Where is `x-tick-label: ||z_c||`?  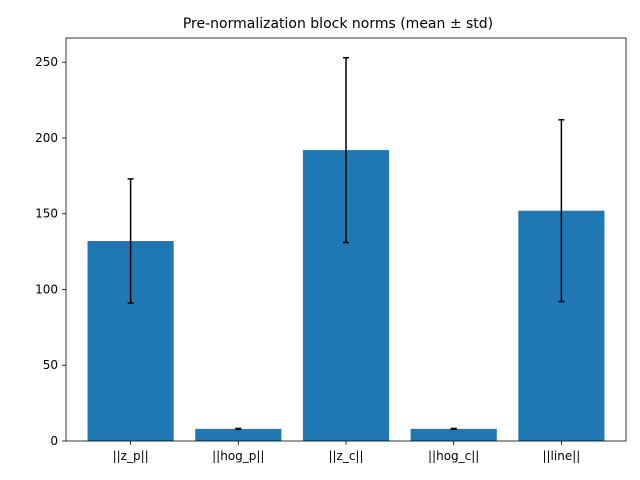 x-tick-label: ||z_c|| is located at coordinates (345, 456).